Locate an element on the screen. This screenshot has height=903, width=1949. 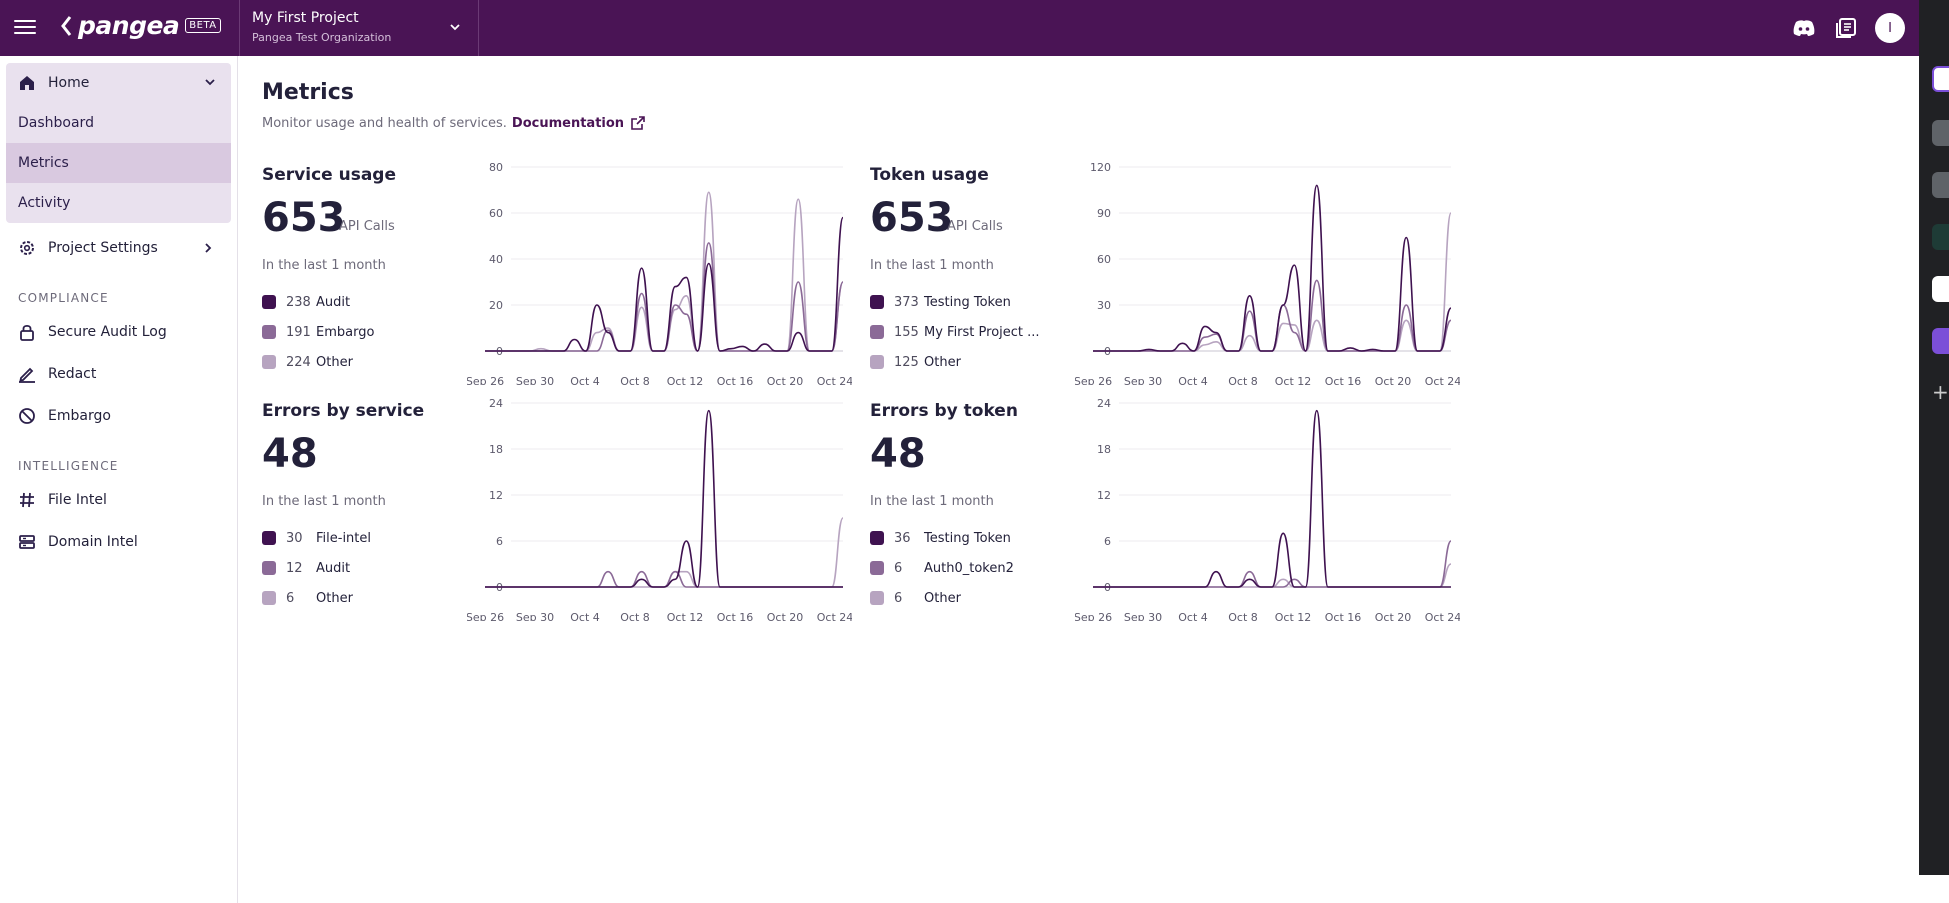
y-tick-label: 80 is located at coordinates (496, 167).